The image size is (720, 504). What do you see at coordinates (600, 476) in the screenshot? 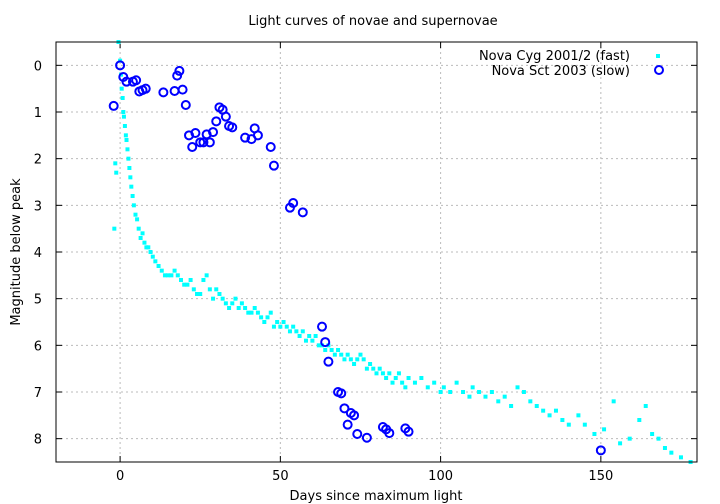
I see `x-tick-label: 150` at bounding box center [600, 476].